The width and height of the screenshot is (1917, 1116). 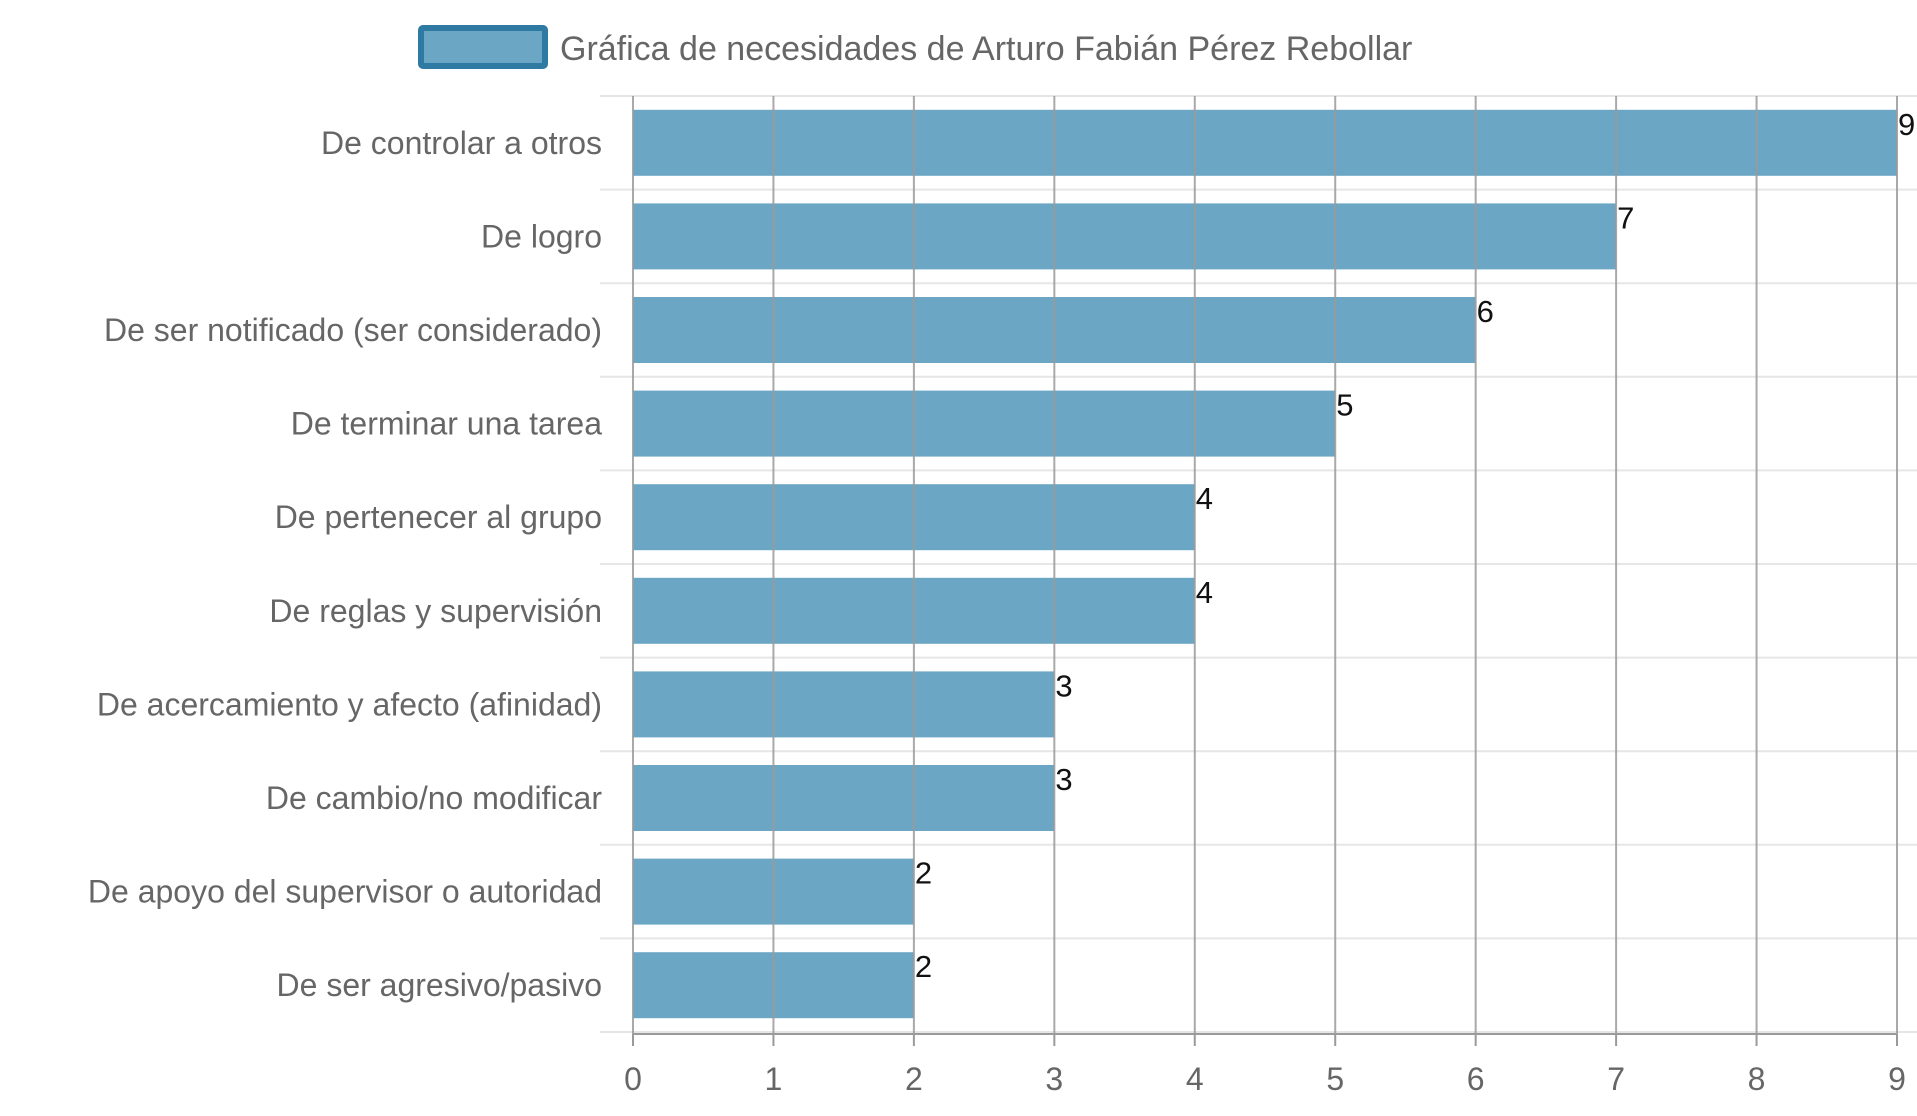 What do you see at coordinates (434, 798) in the screenshot?
I see `category-label: De cambio/no modificar` at bounding box center [434, 798].